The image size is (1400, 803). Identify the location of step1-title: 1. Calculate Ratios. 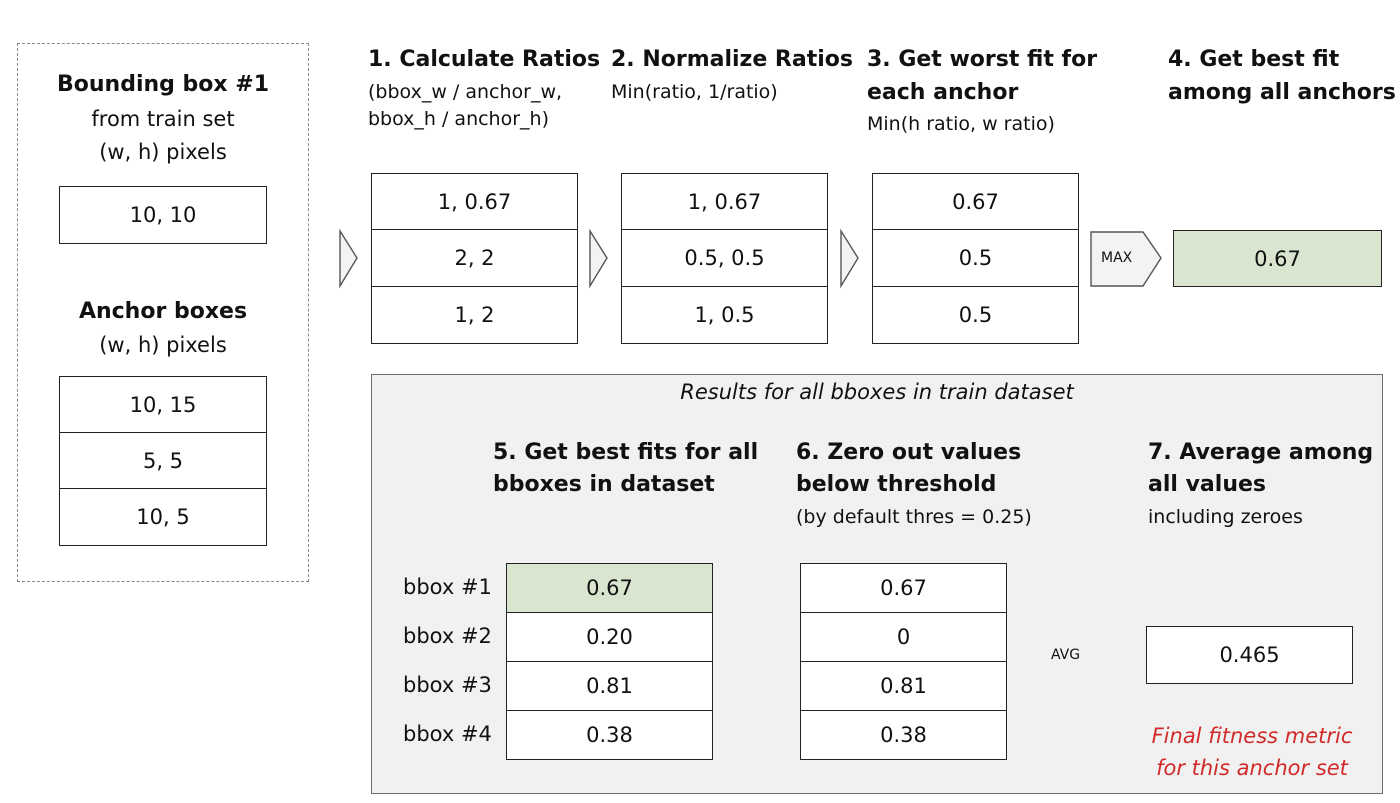
(484, 59).